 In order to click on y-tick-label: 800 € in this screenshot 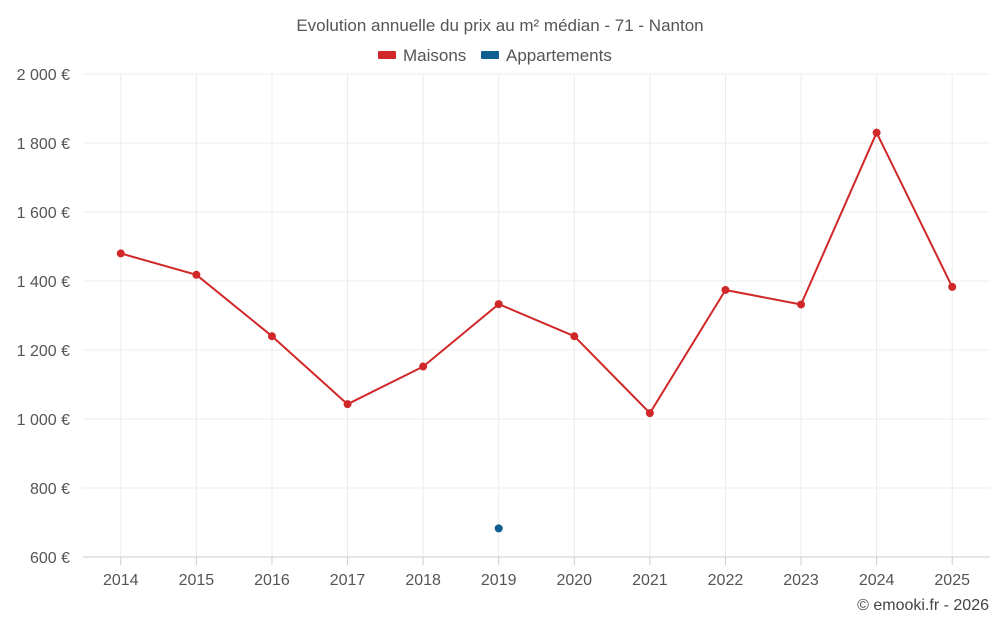, I will do `click(50, 489)`.